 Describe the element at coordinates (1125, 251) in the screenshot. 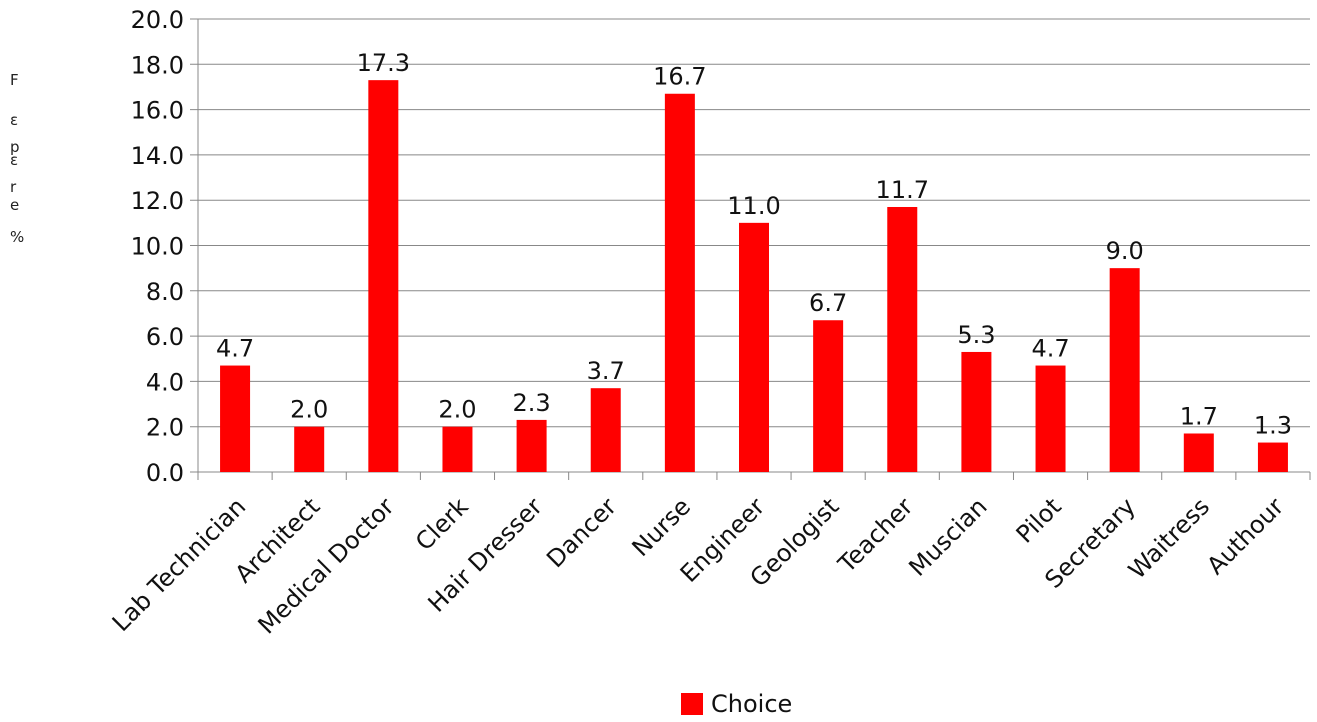

I see `data-label: 9.0` at that location.